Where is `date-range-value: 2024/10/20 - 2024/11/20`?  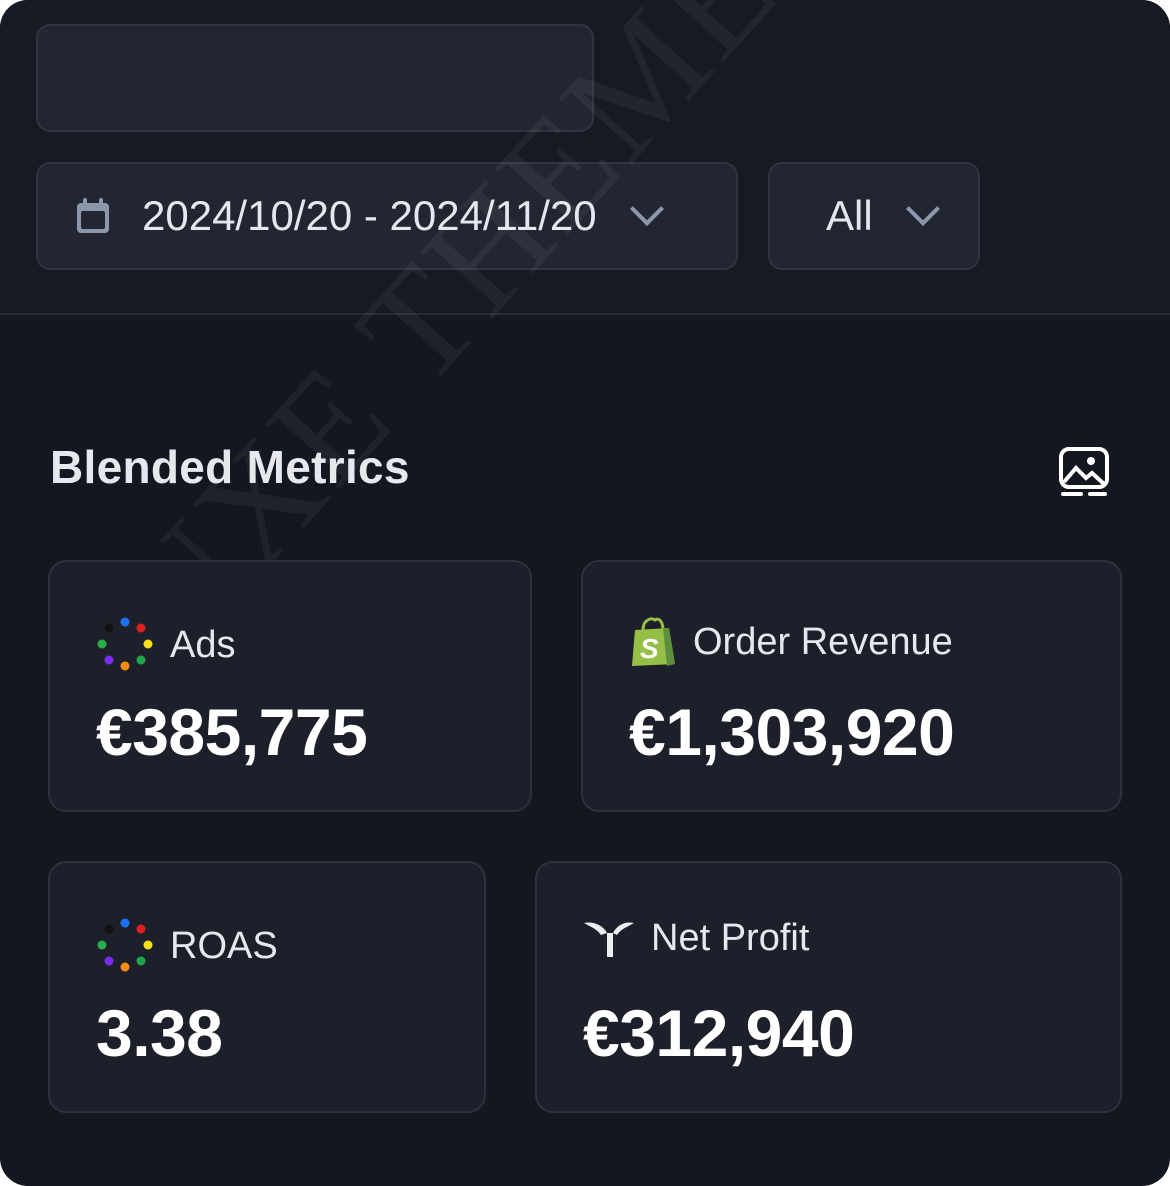
date-range-value: 2024/10/20 - 2024/11/20 is located at coordinates (369, 215).